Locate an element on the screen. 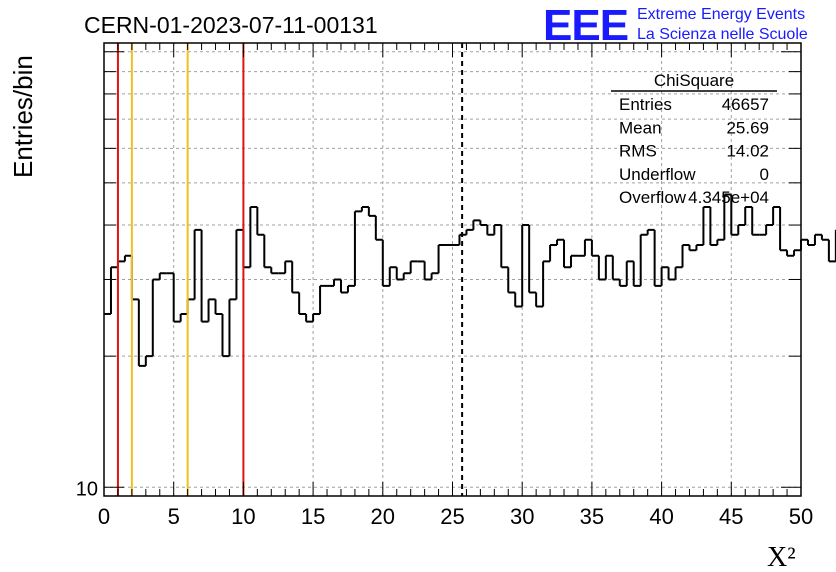 This screenshot has width=836, height=572. x-tick-label: 35 is located at coordinates (592, 516).